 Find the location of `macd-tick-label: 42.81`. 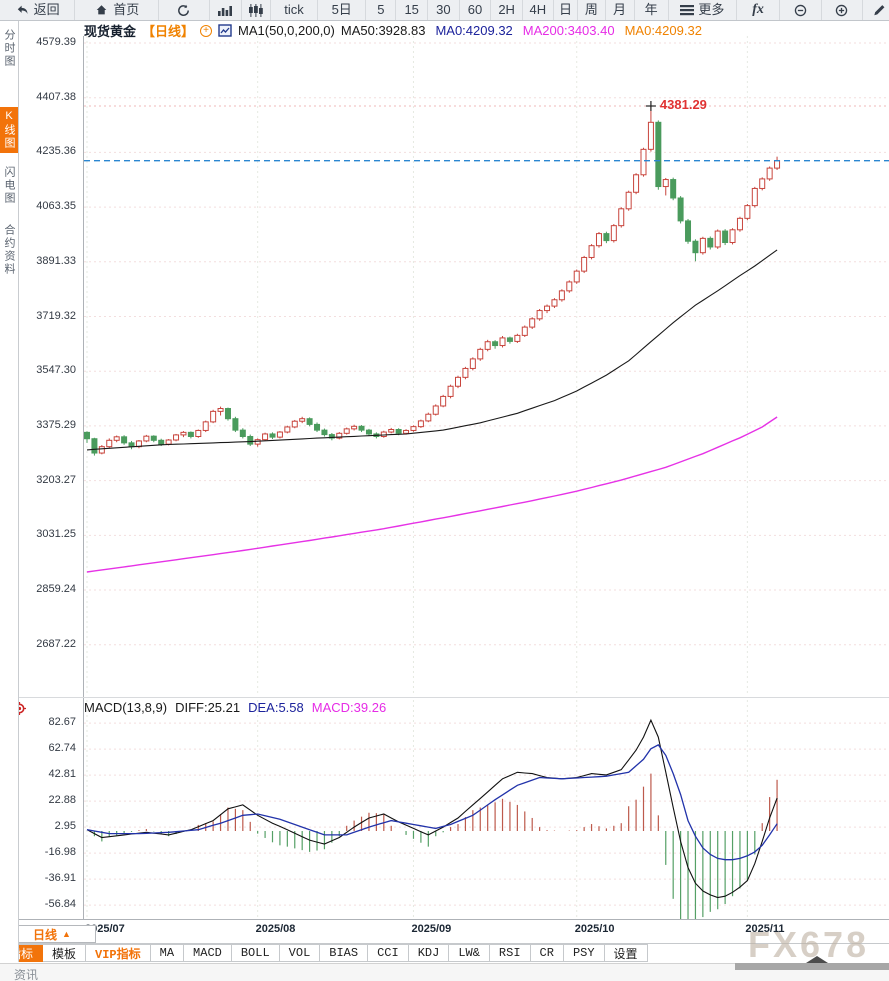

macd-tick-label: 42.81 is located at coordinates (62, 774).